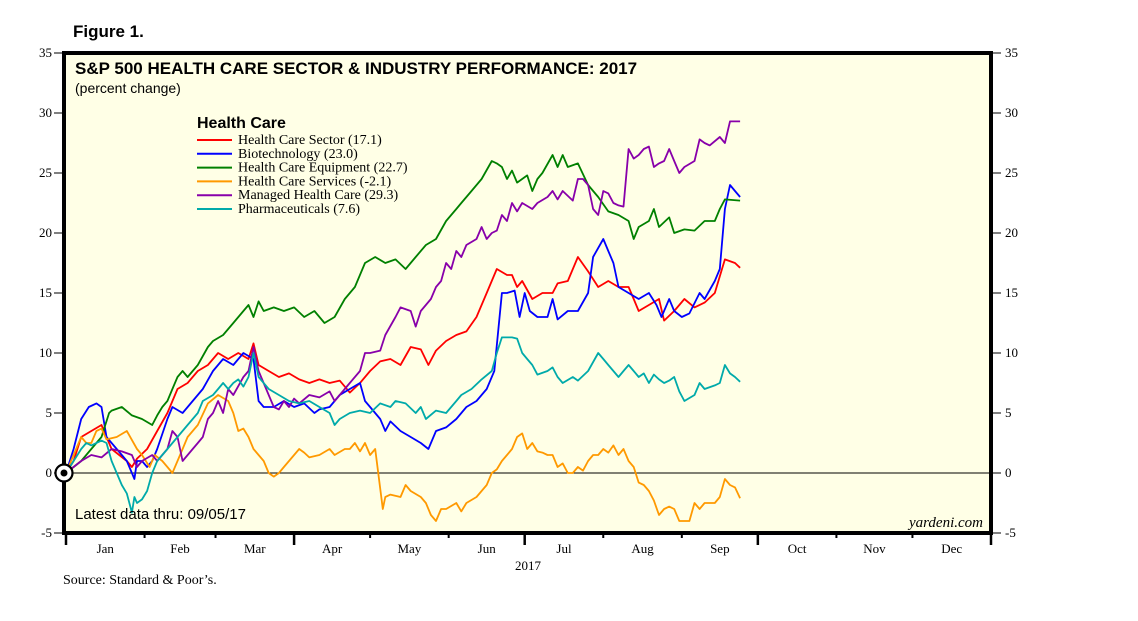  What do you see at coordinates (1011, 232) in the screenshot?
I see `y-tick-label-right: 20` at bounding box center [1011, 232].